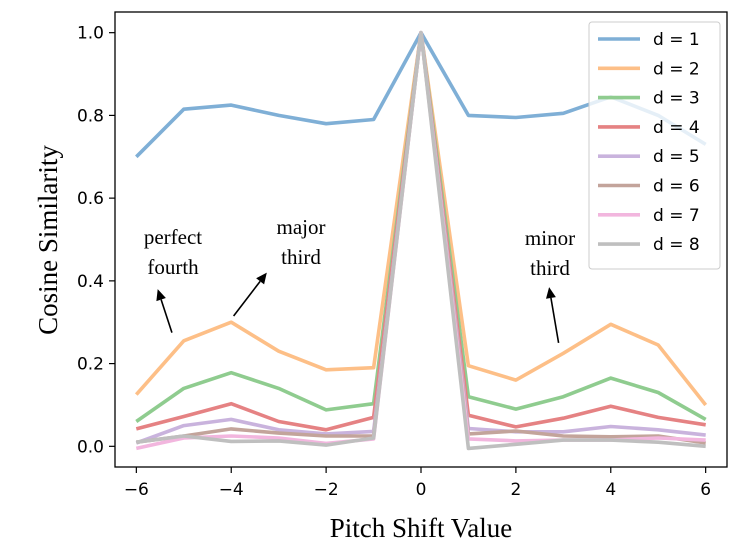  I want to click on annotation-text: major, so click(301, 227).